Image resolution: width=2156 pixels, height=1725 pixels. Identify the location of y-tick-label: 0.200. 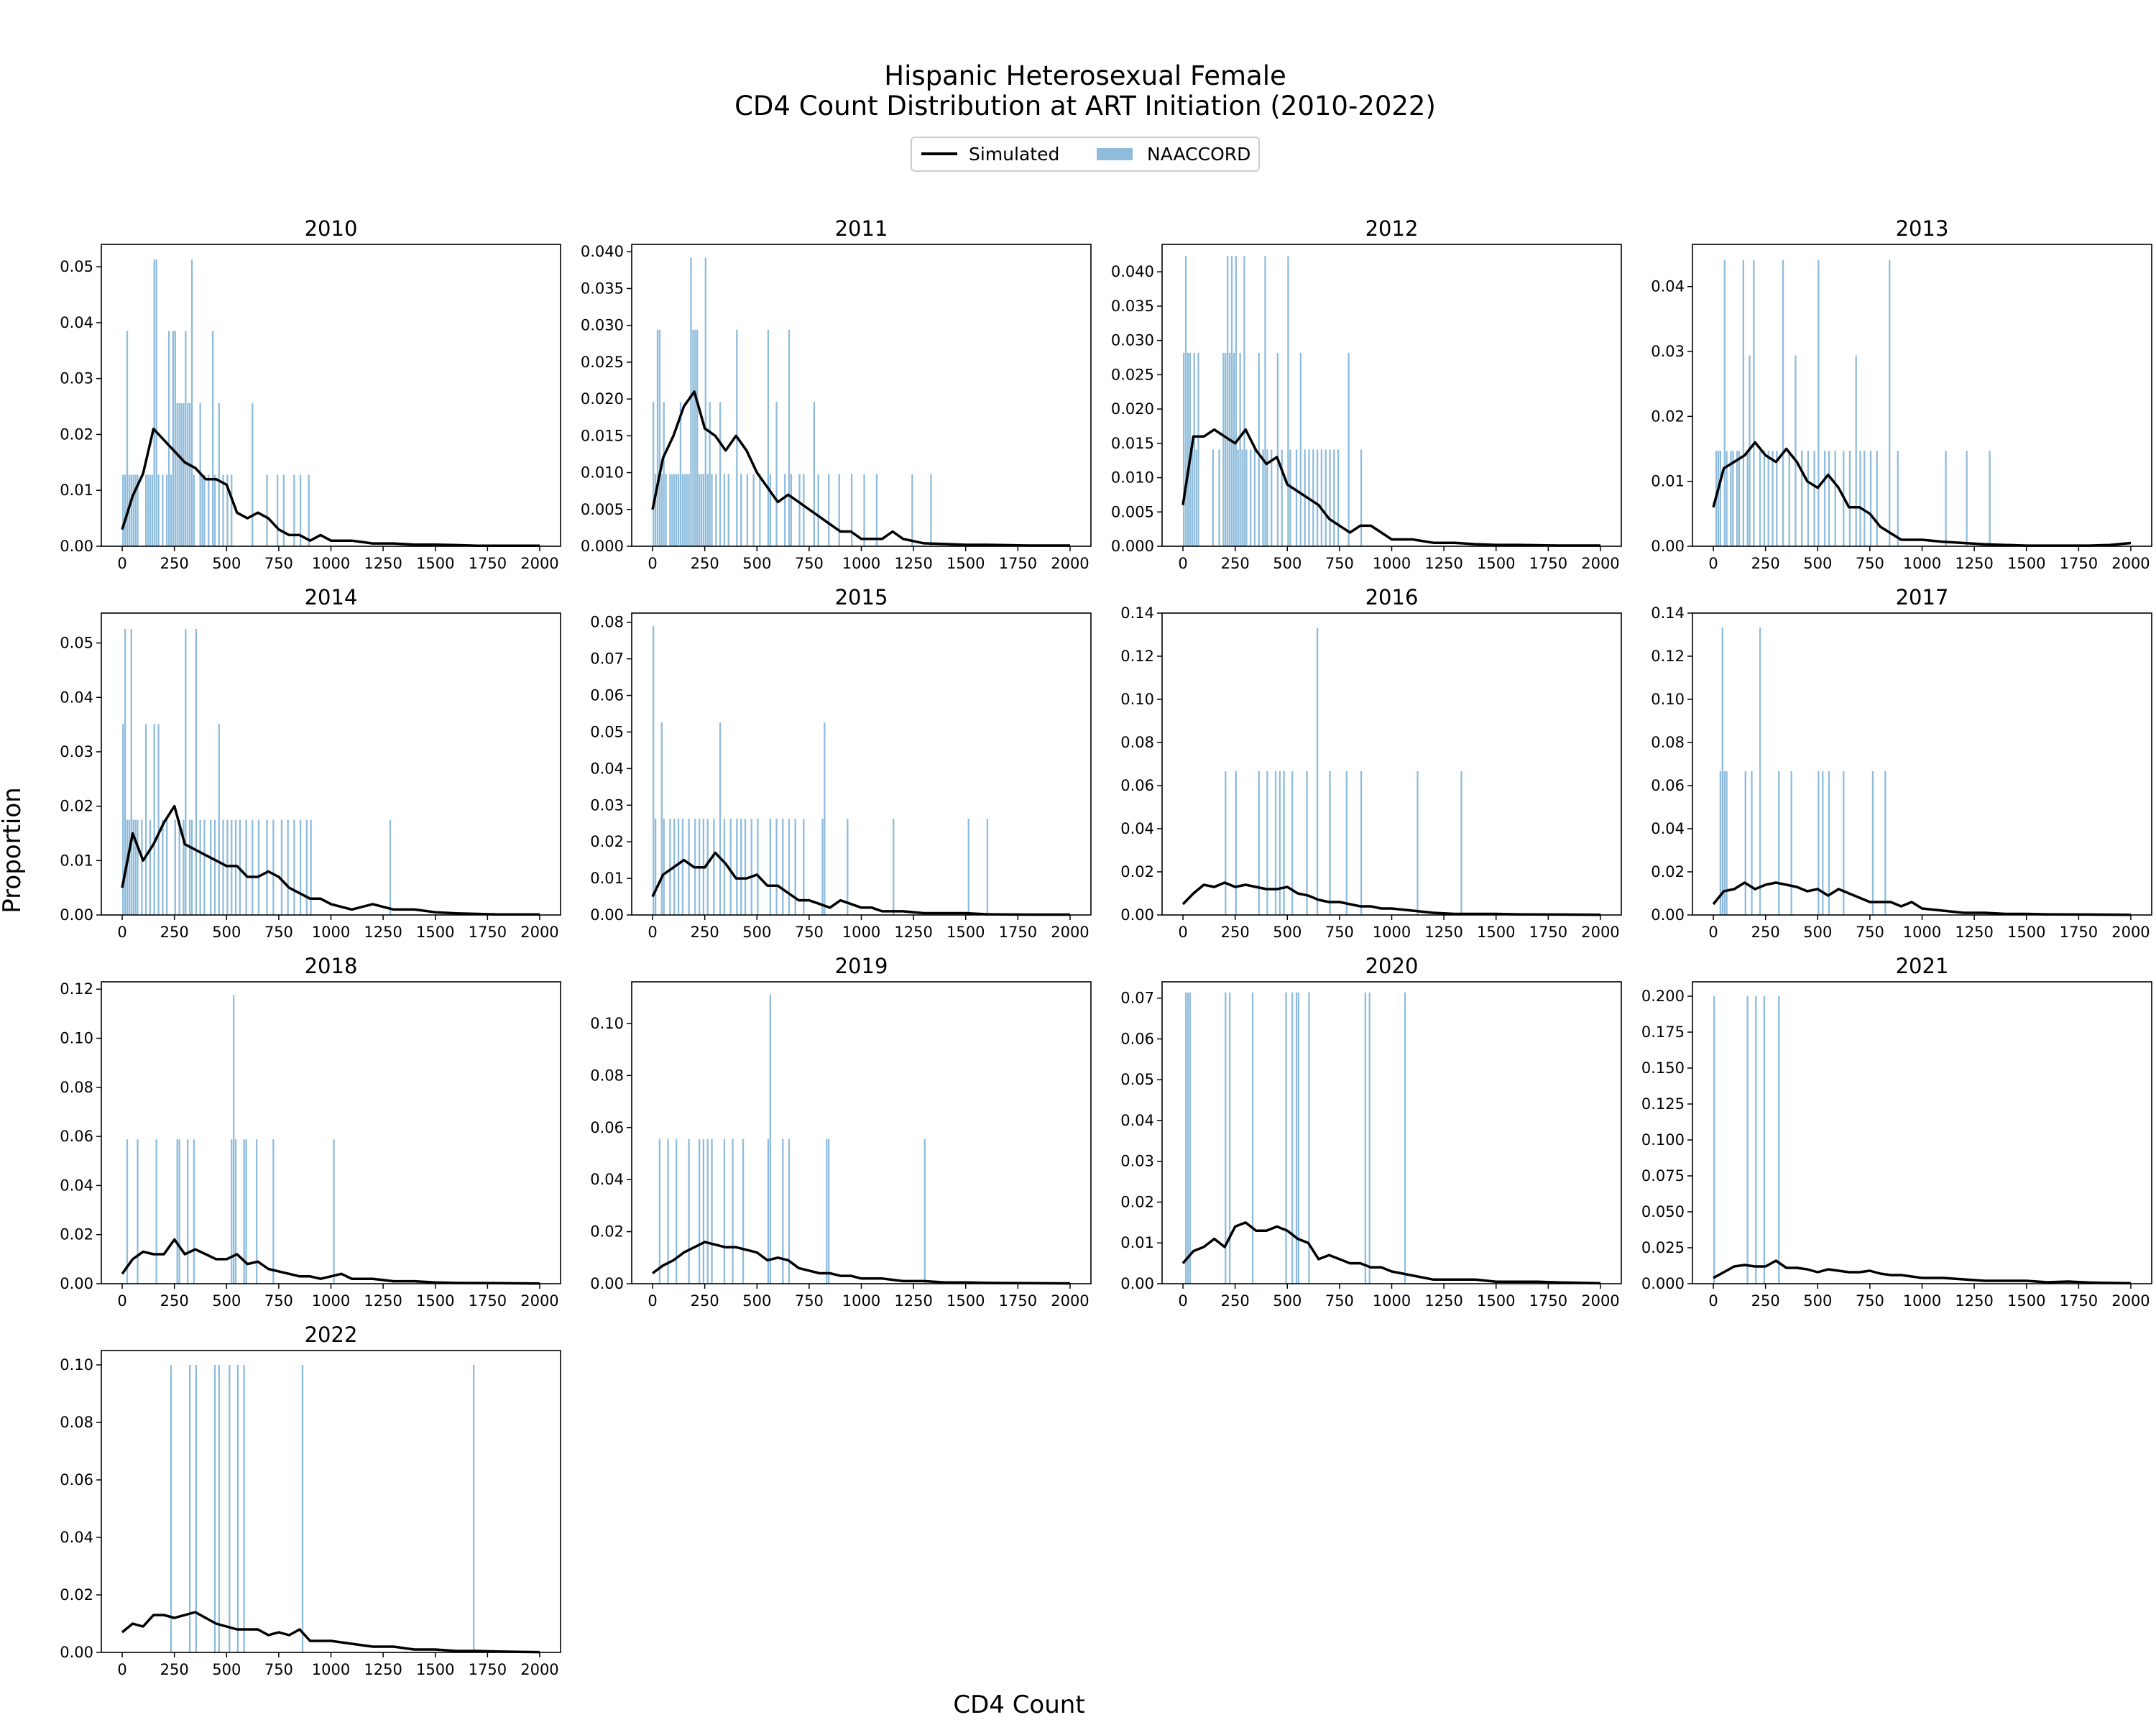
(1663, 996).